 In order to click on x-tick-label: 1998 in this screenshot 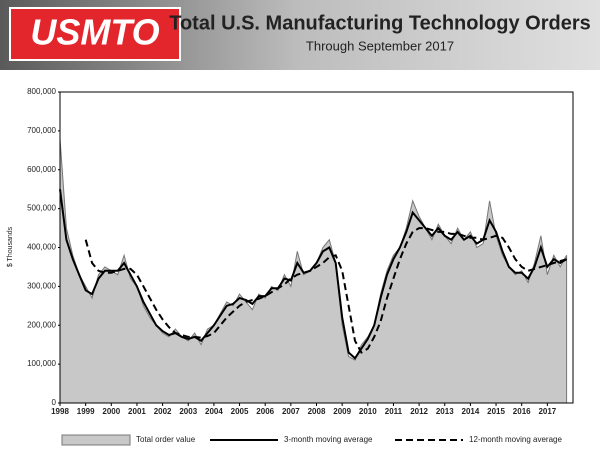, I will do `click(60, 411)`.